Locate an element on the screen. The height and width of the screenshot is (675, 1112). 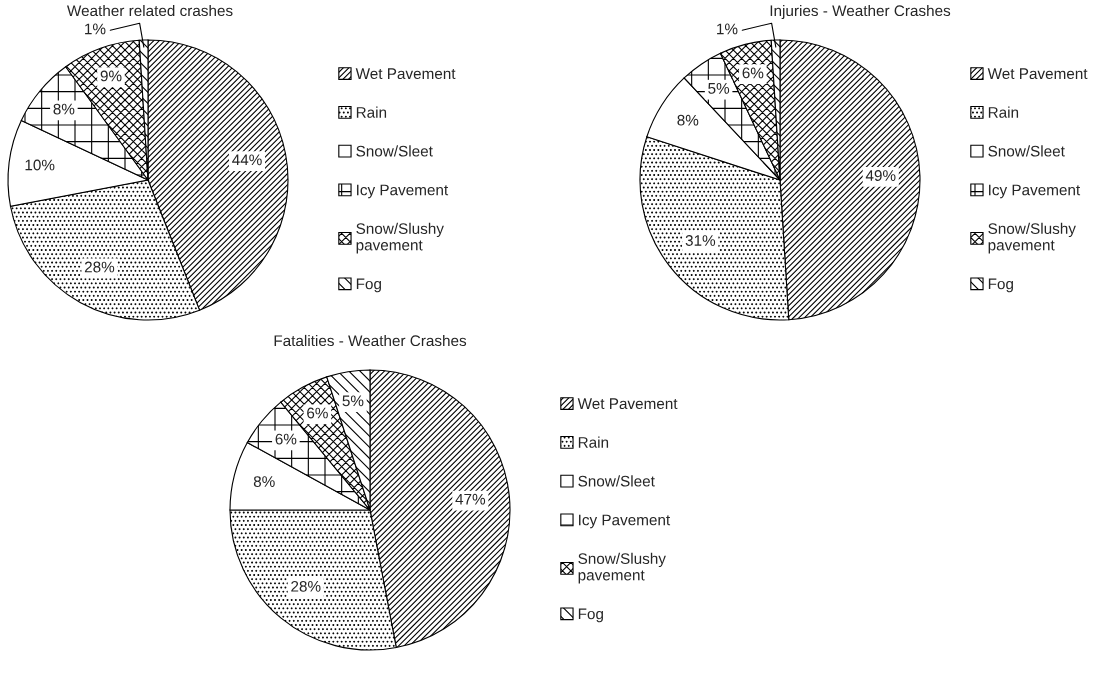
data-label: 9% is located at coordinates (111, 76).